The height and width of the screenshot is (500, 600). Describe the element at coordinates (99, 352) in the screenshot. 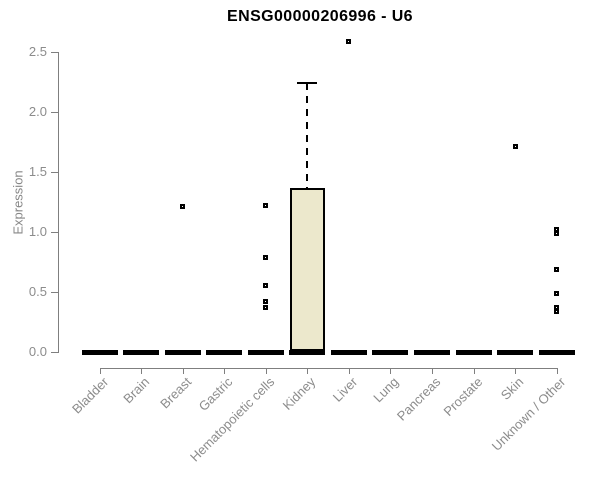

I see `median-bladder` at that location.